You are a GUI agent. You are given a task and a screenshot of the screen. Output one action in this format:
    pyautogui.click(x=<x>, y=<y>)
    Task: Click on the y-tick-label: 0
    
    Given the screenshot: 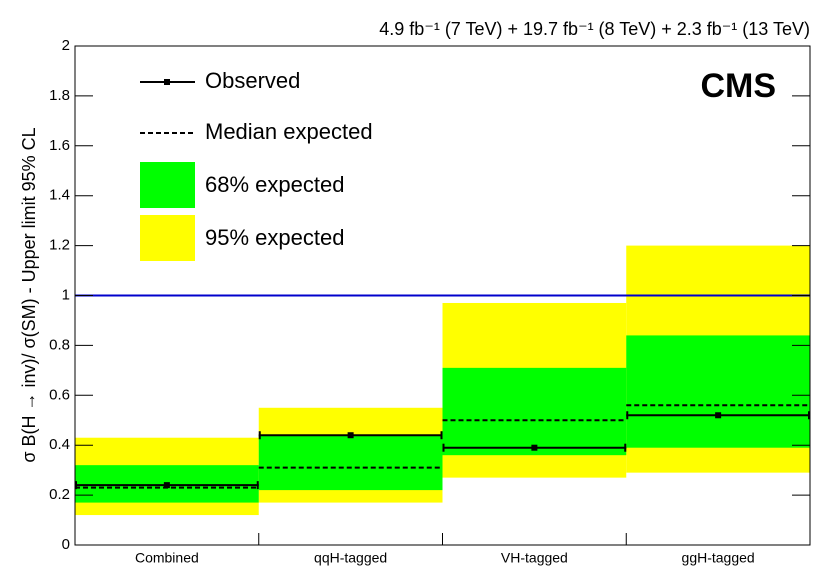 What is the action you would take?
    pyautogui.click(x=66, y=544)
    